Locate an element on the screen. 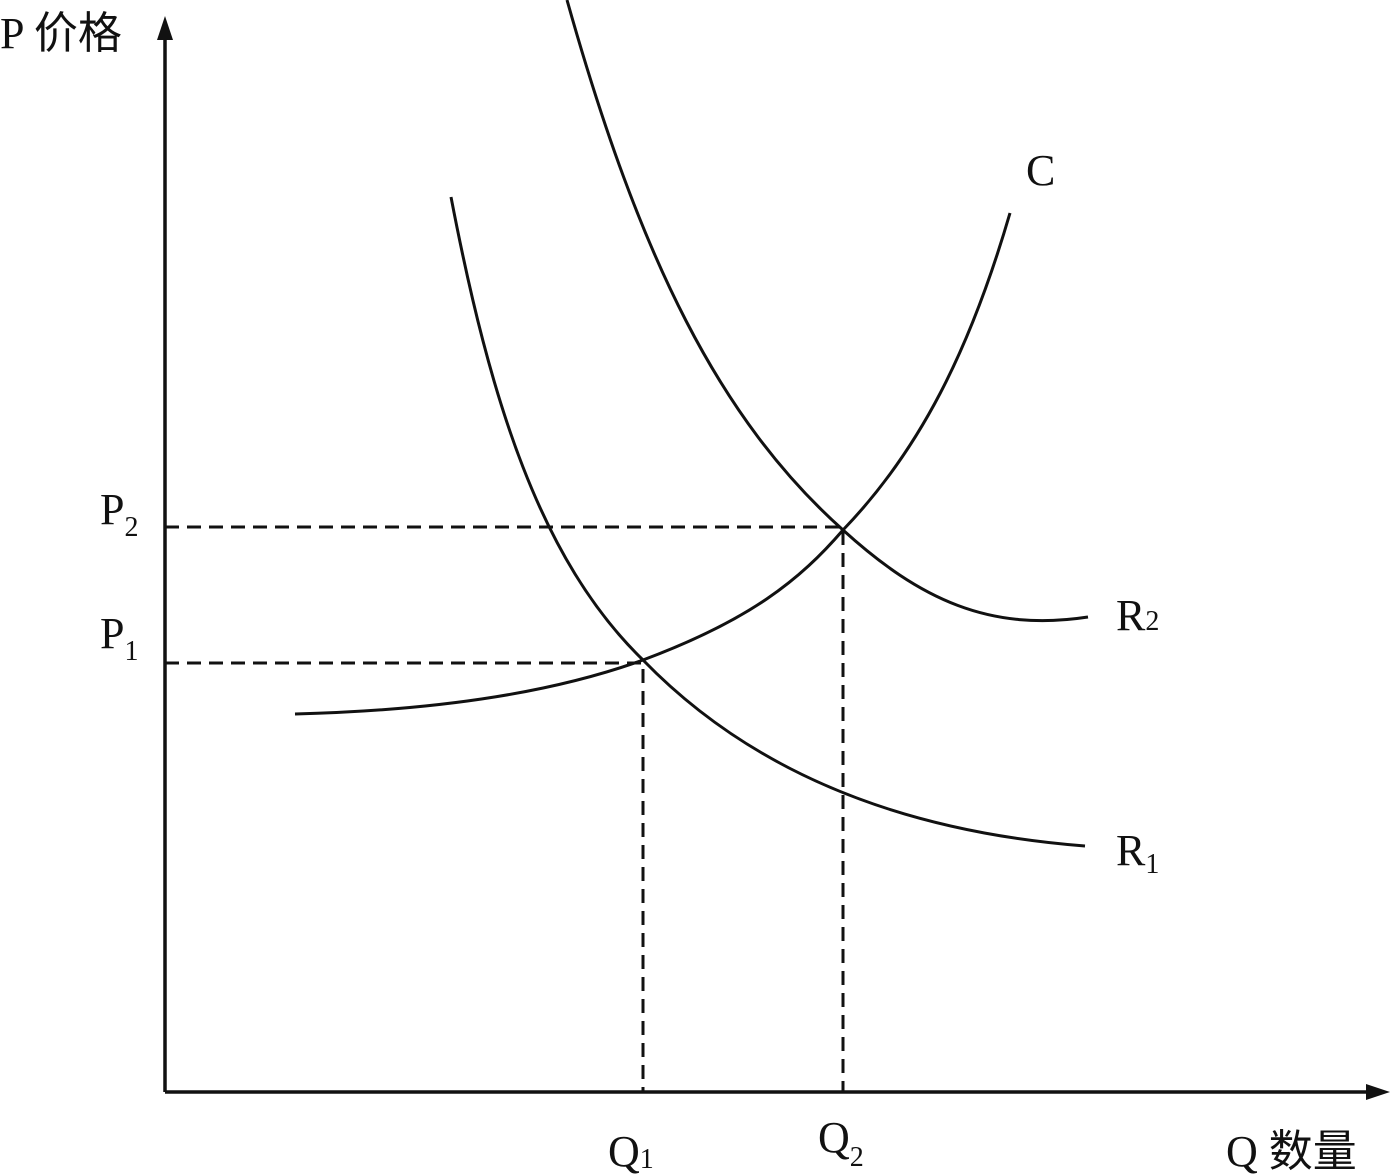 The height and width of the screenshot is (1175, 1391). price-subscript: 2 is located at coordinates (131, 527).